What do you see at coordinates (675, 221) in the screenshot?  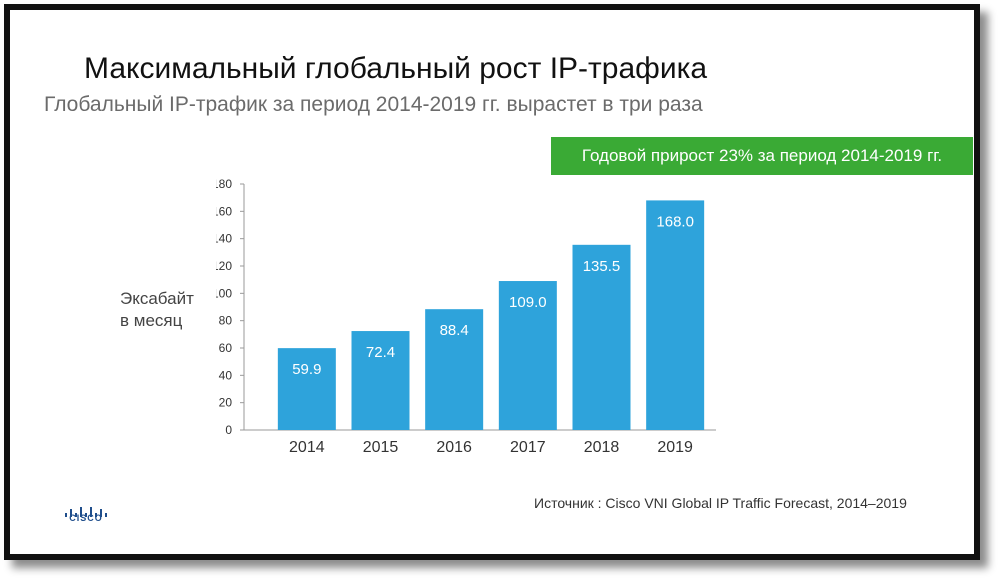 I see `bar-value-label-2019: 168.0` at bounding box center [675, 221].